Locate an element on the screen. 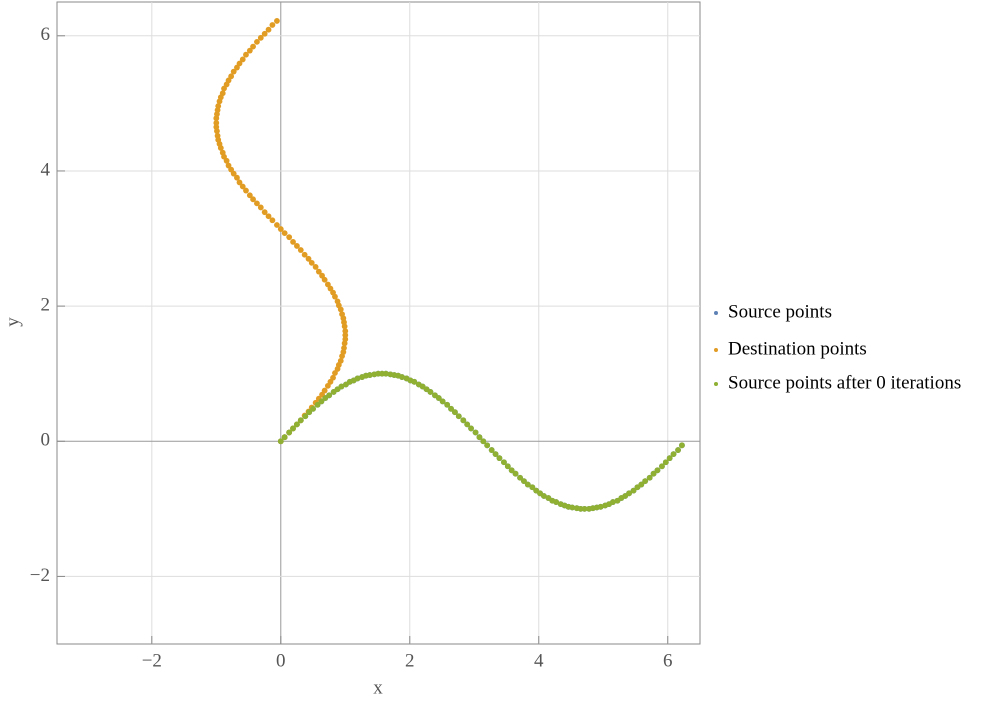 This screenshot has height=701, width=1000. y-tick-label: −2 is located at coordinates (40, 575).